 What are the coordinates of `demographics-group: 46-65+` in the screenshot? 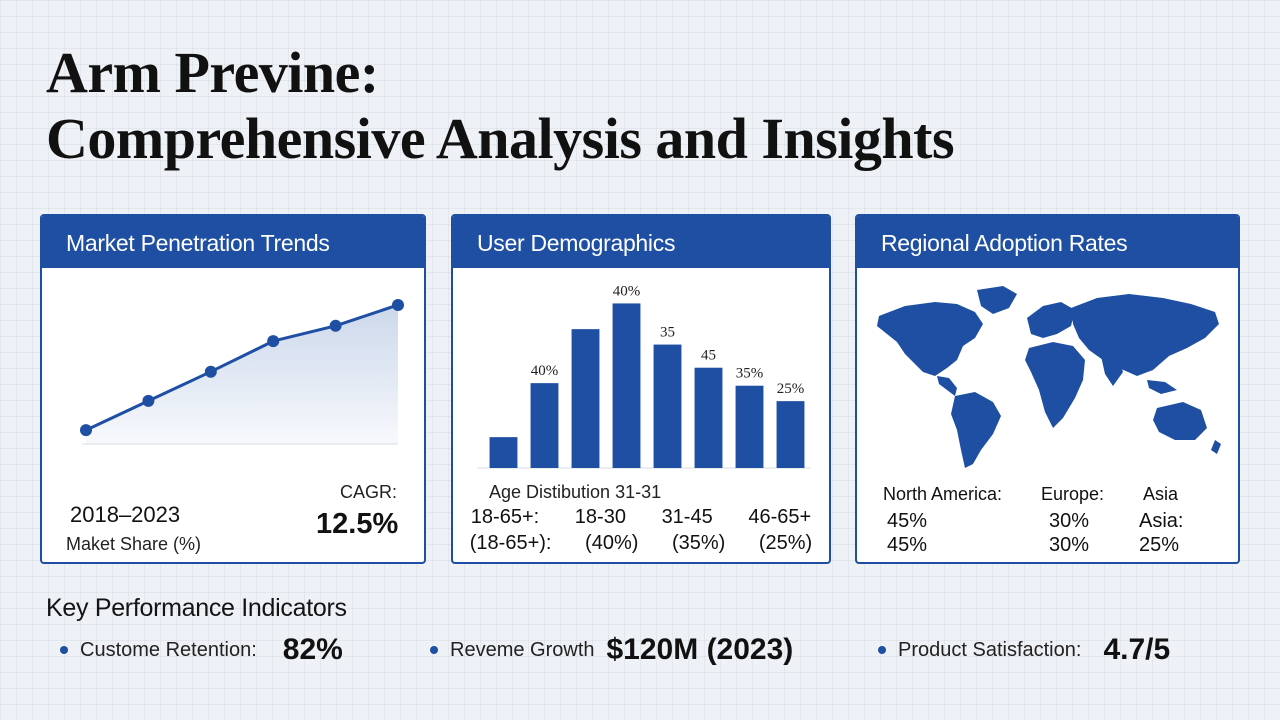 It's located at (780, 517).